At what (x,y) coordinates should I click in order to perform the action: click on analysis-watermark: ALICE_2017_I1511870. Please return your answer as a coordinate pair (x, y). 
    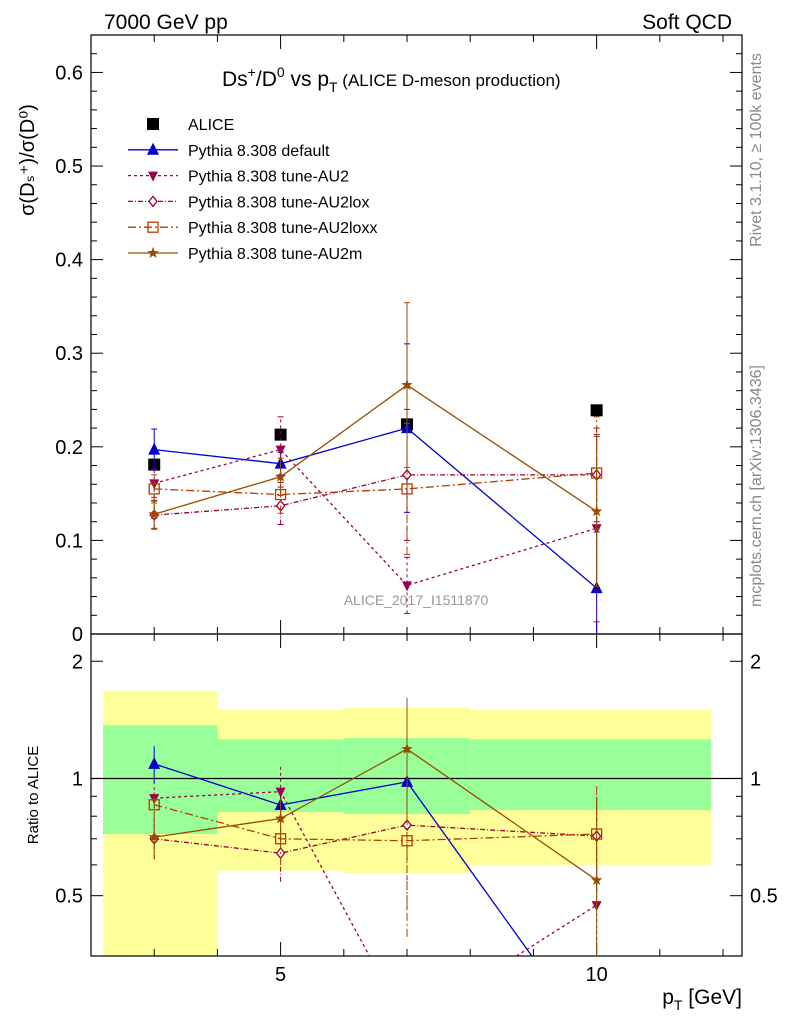
    Looking at the image, I should click on (416, 600).